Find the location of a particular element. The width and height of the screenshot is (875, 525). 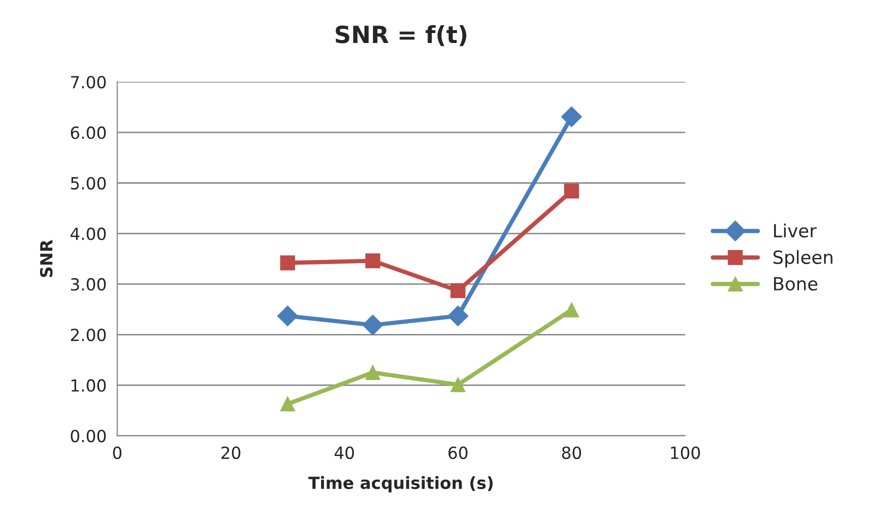

y-tick-label: 3.00 is located at coordinates (88, 284).